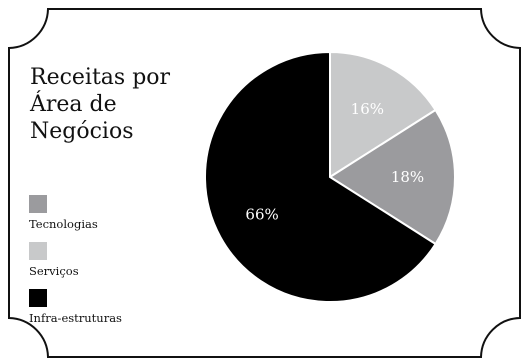  I want to click on legend-item-tecnologias: Tecnologias, so click(75, 218).